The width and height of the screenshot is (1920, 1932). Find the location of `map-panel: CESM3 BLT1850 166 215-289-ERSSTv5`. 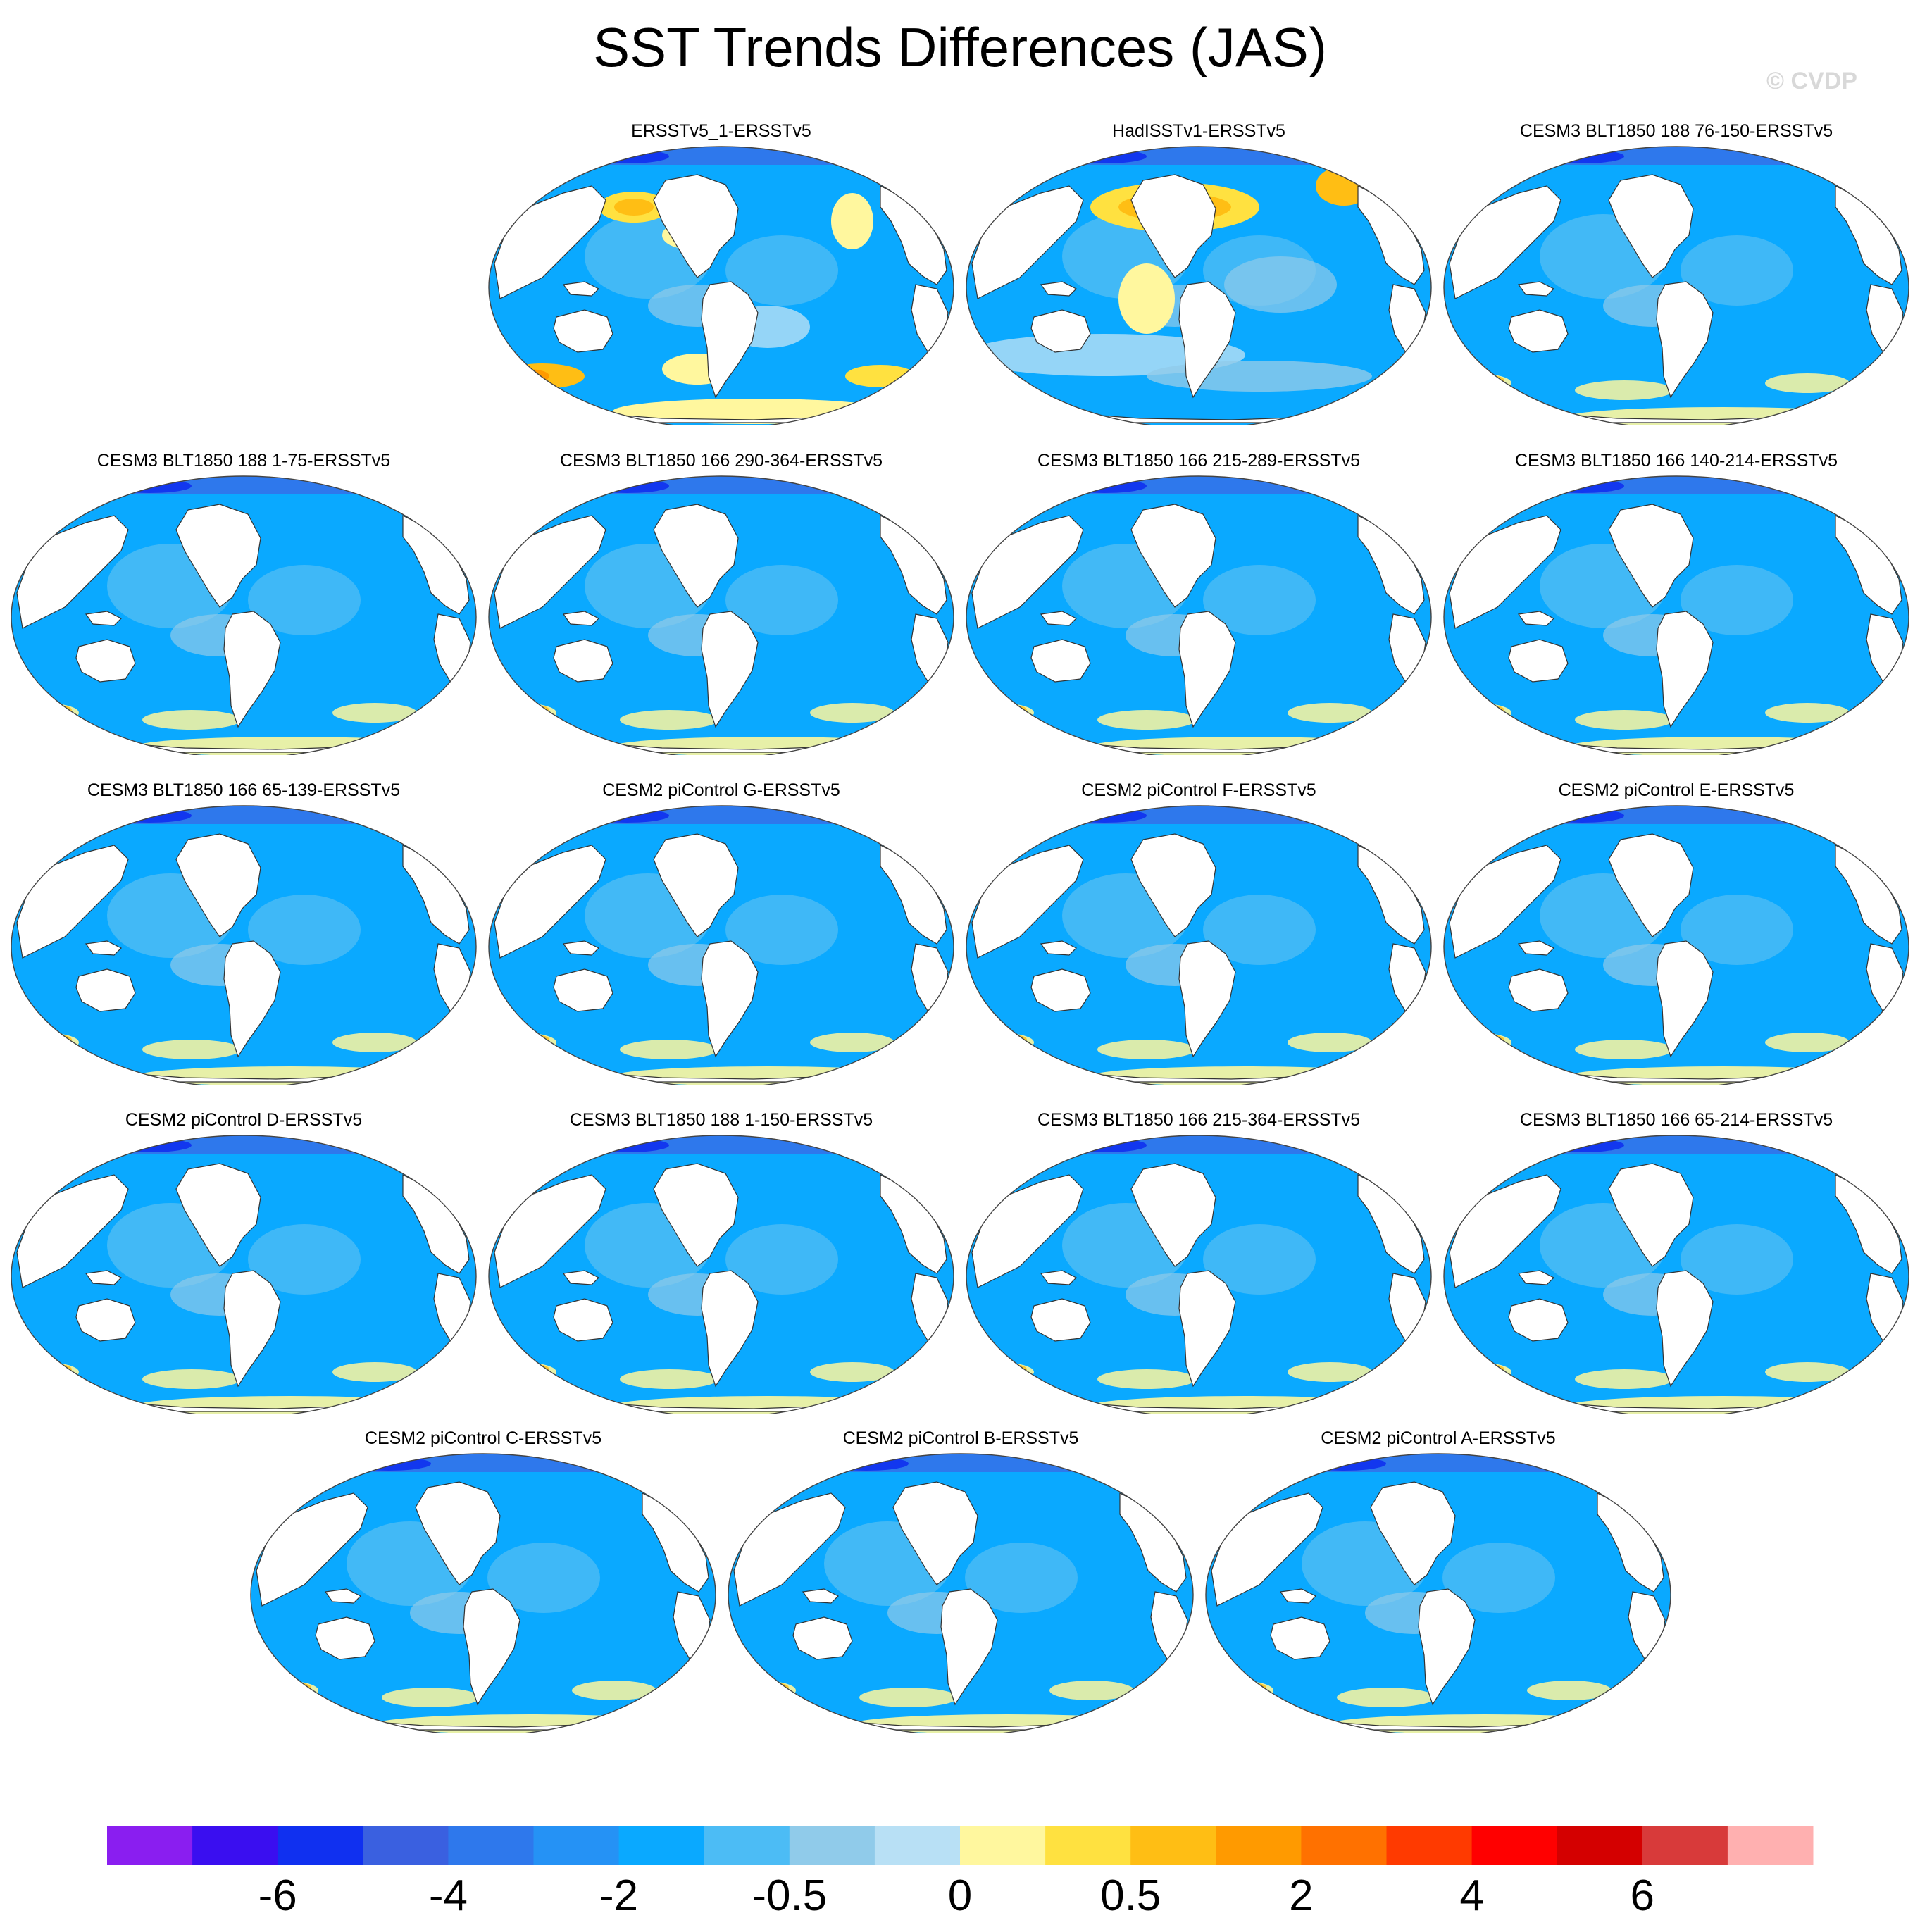

map-panel: CESM3 BLT1850 166 215-289-ERSSTv5 is located at coordinates (1199, 603).